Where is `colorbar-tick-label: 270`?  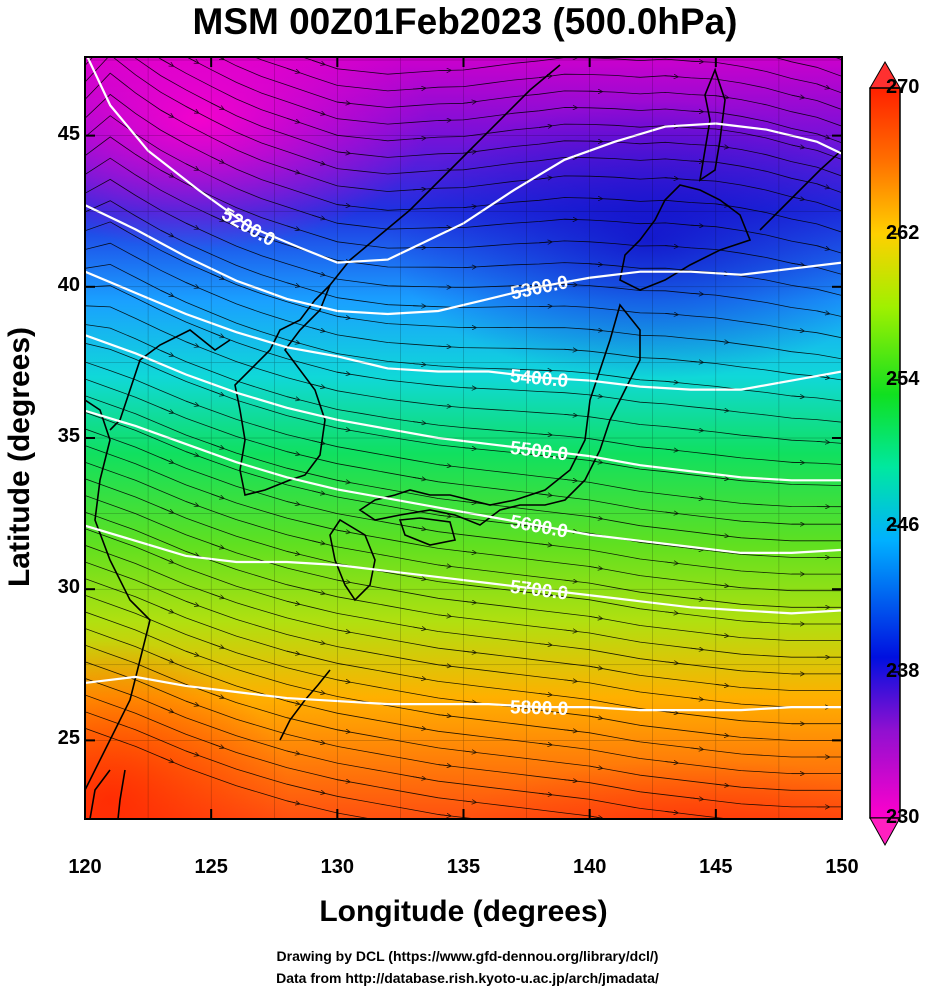
colorbar-tick-label: 270 is located at coordinates (903, 87).